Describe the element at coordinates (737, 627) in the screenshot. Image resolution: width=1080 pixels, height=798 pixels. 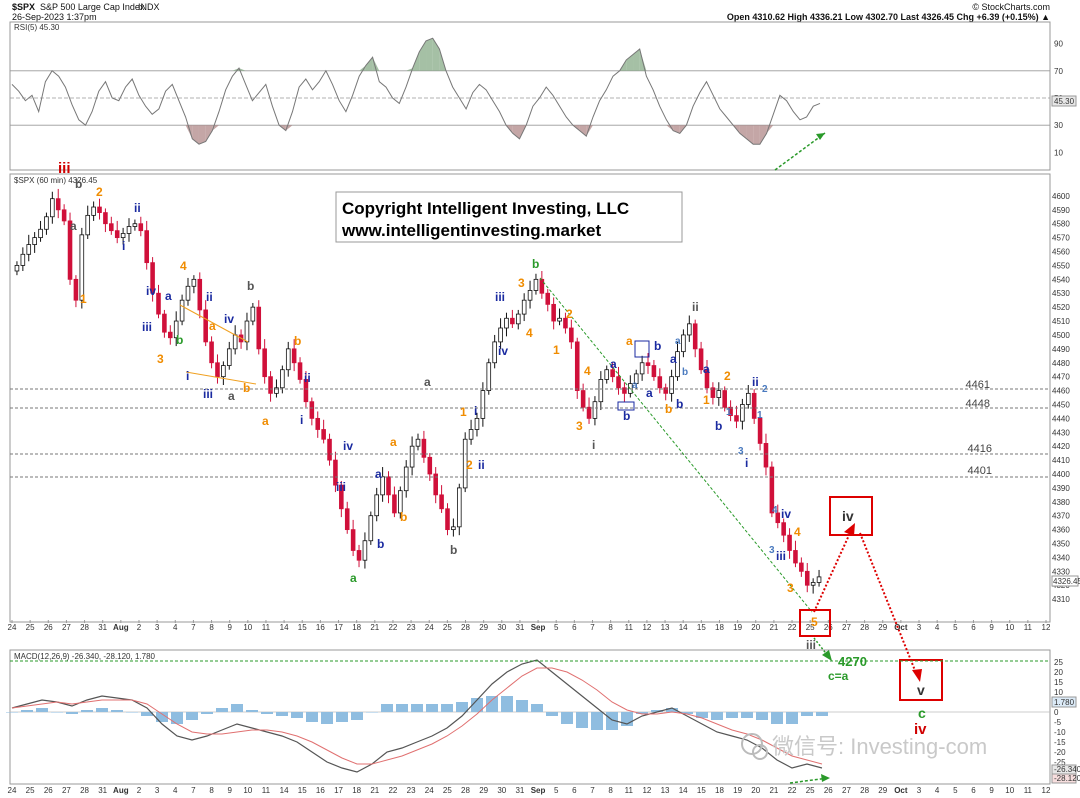
I see `price-x-label: 19` at that location.